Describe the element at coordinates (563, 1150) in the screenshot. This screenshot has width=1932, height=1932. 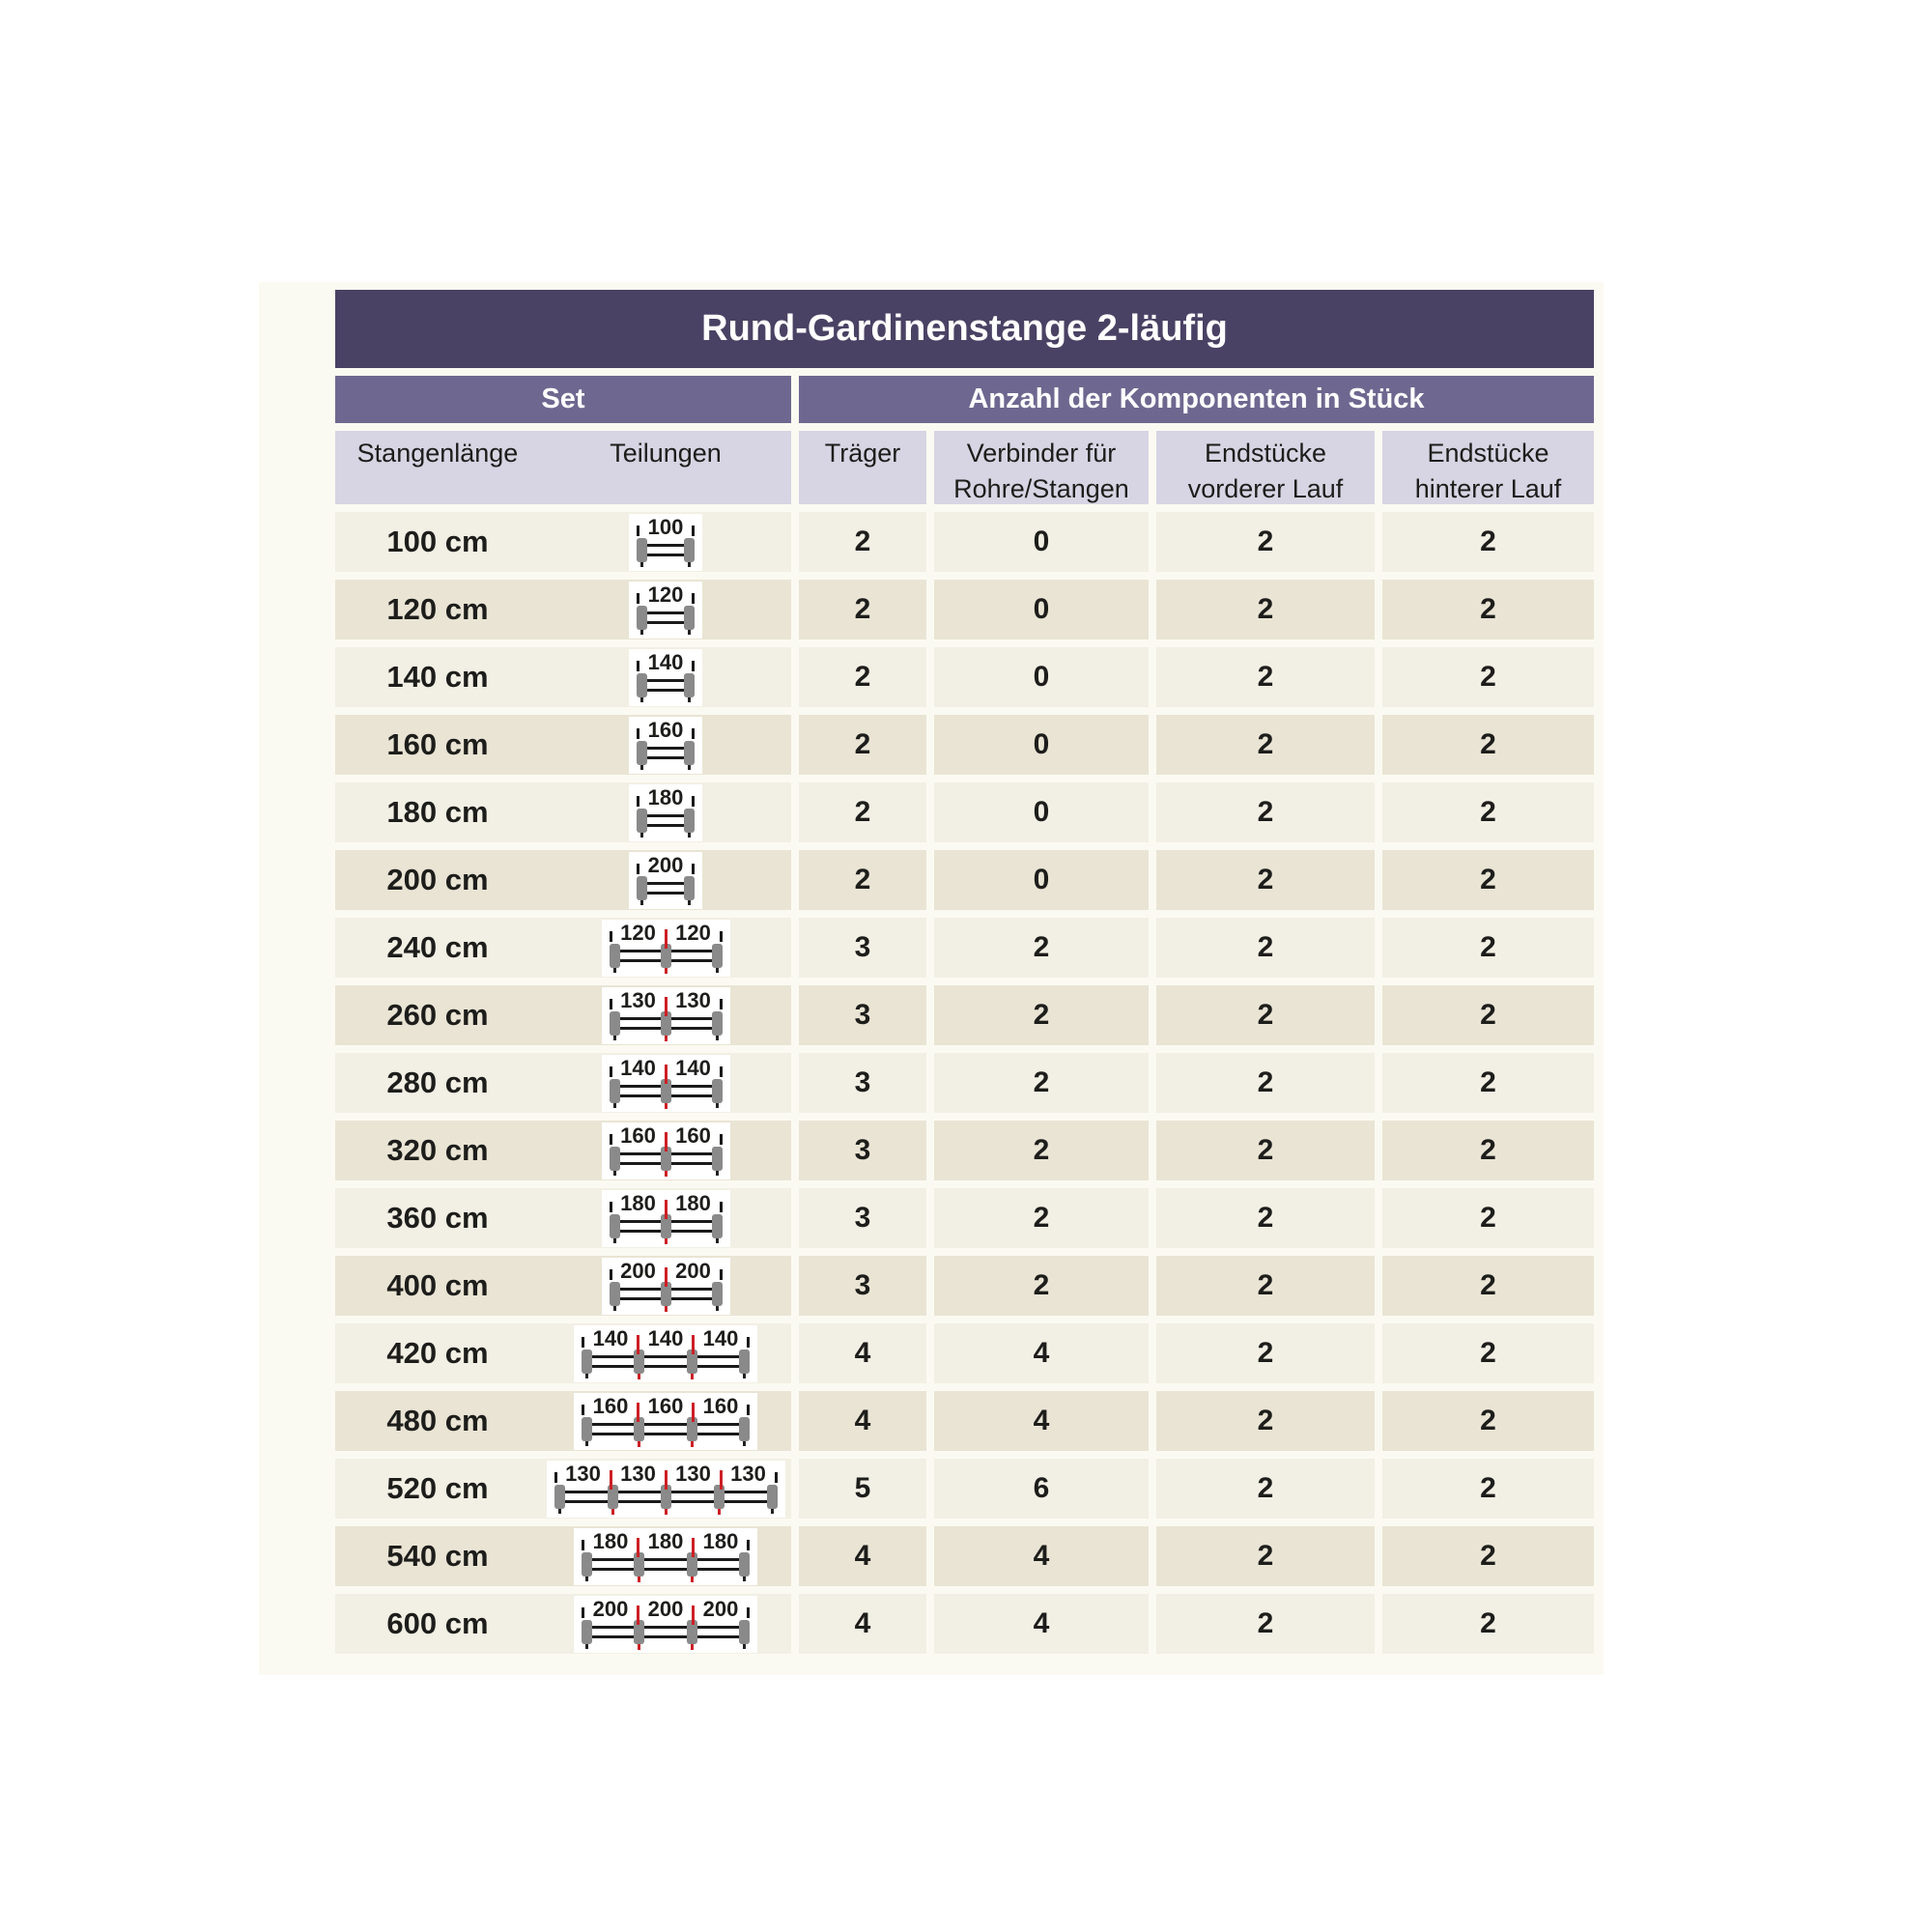
I see `table-row-set-cell: 320 cm 160 160` at that location.